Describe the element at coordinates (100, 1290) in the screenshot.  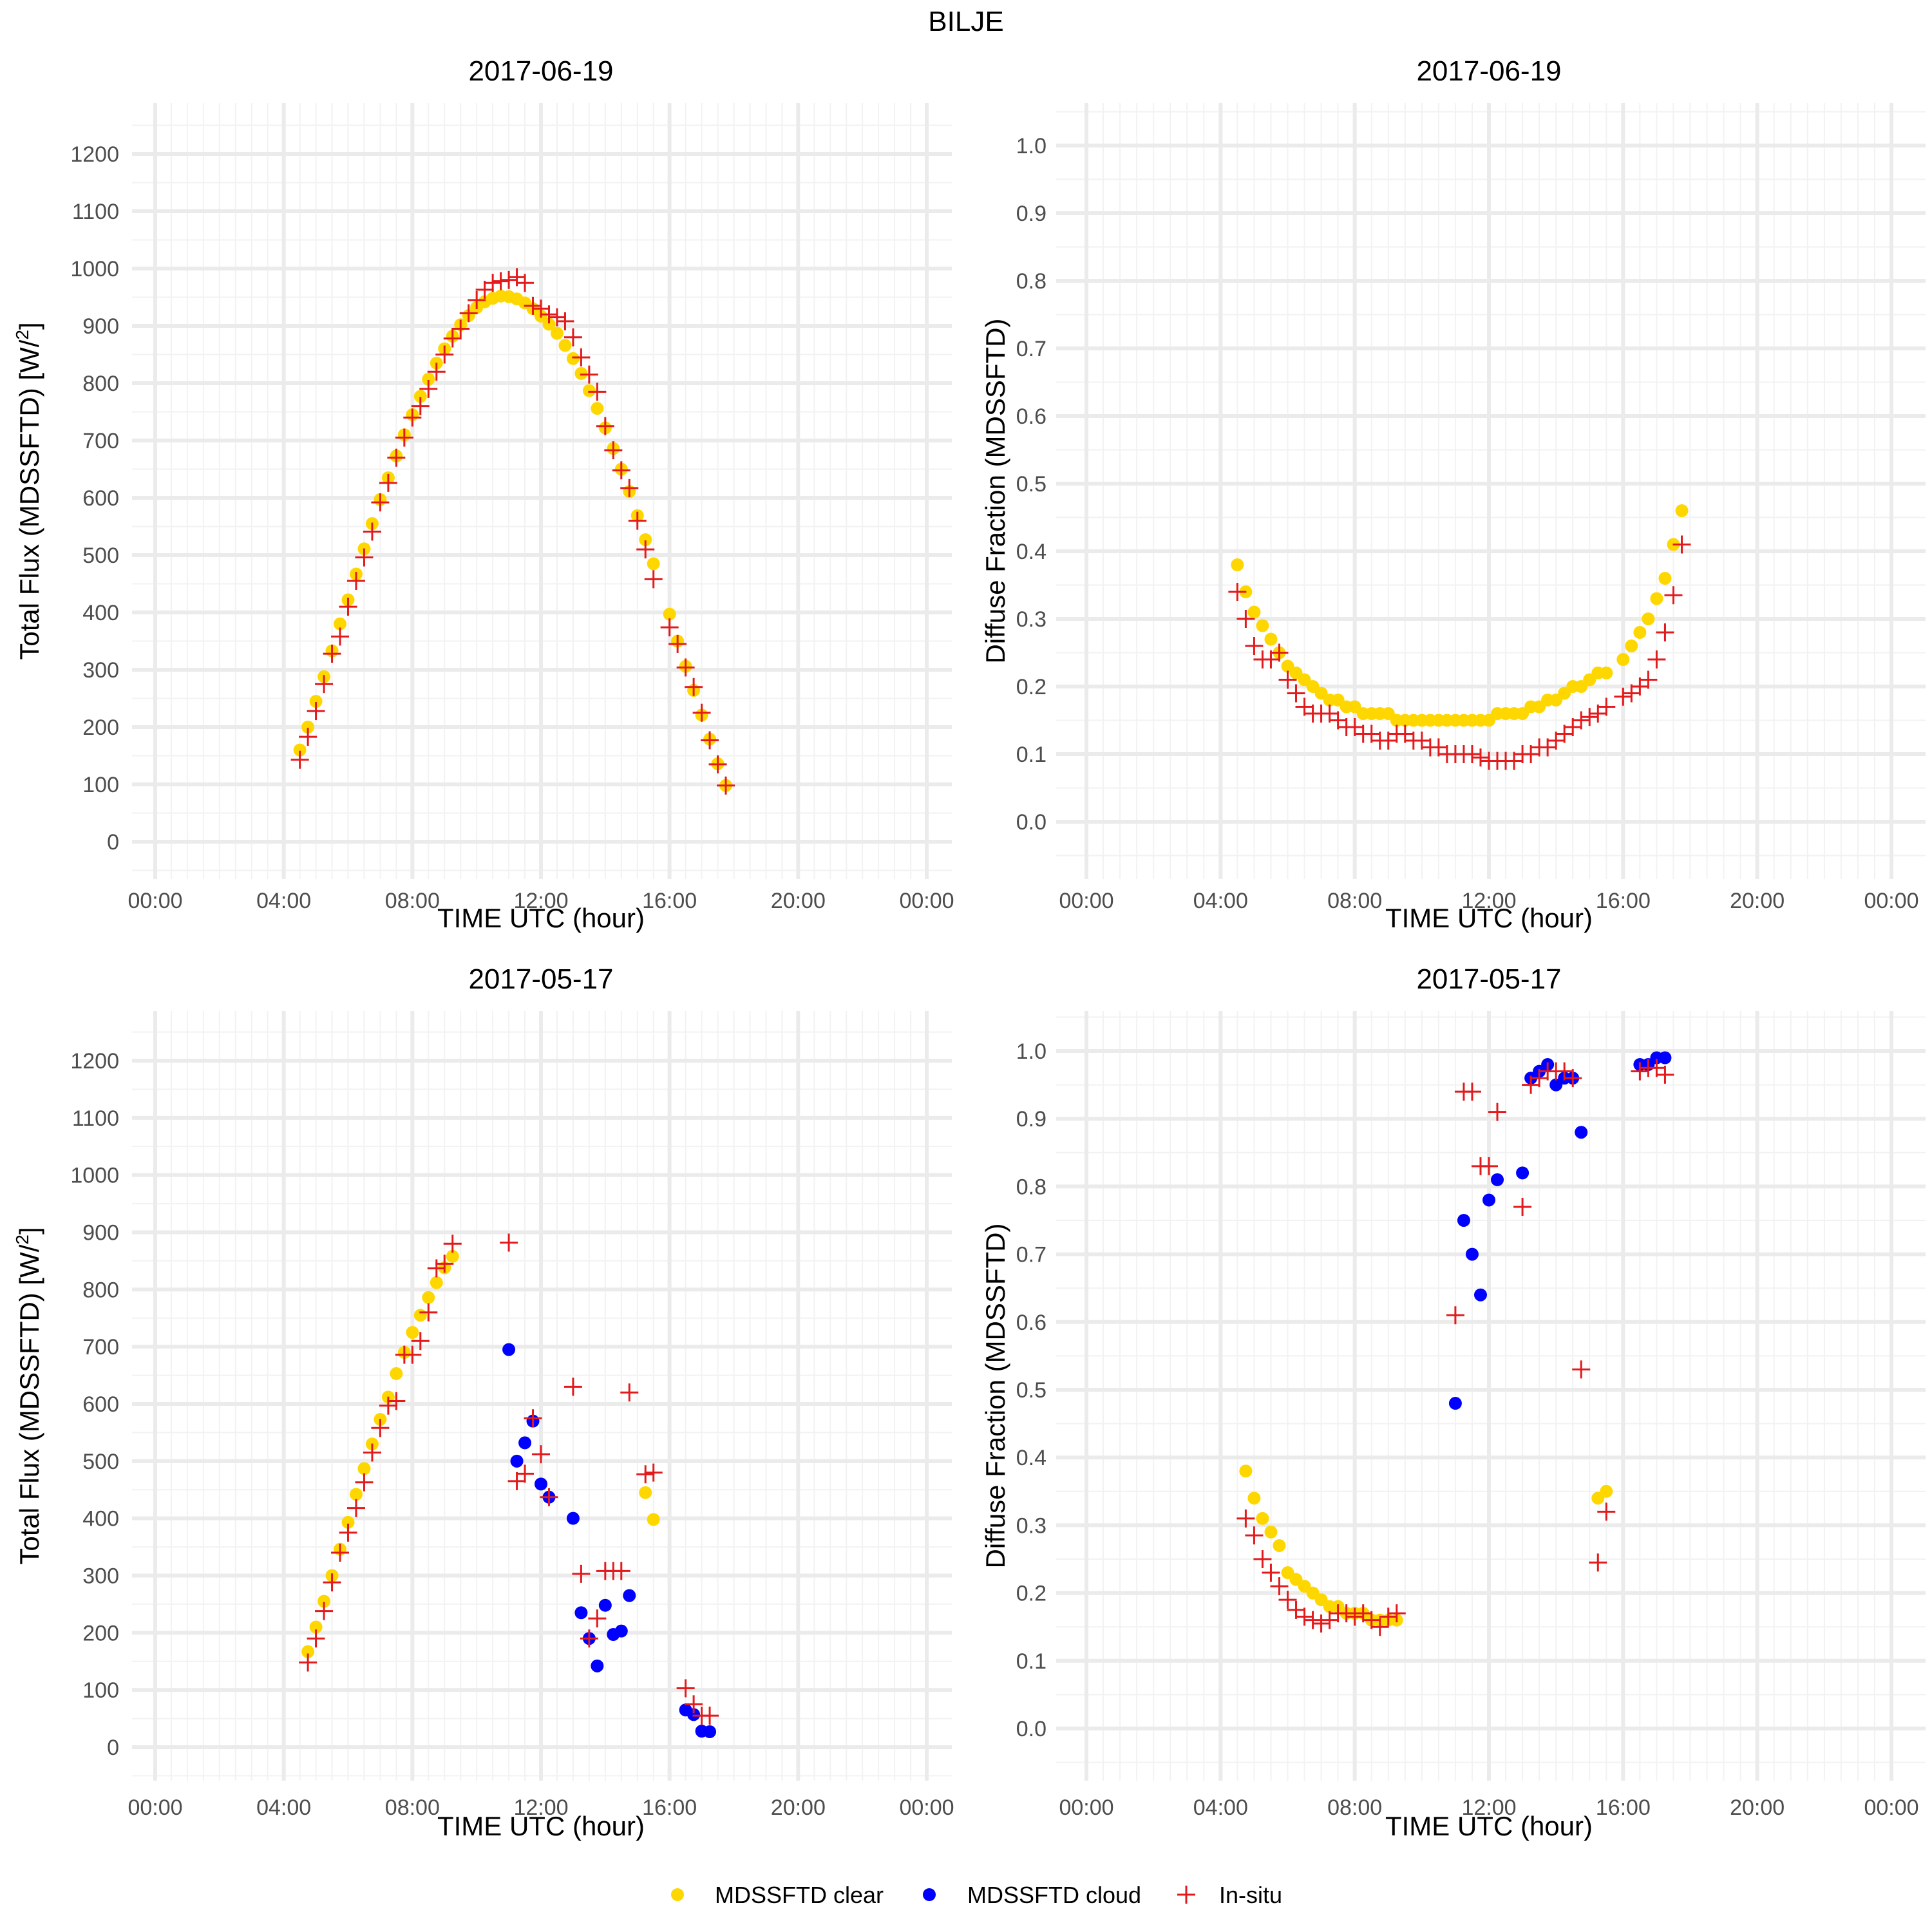
I see `y-tick-label: 800` at that location.